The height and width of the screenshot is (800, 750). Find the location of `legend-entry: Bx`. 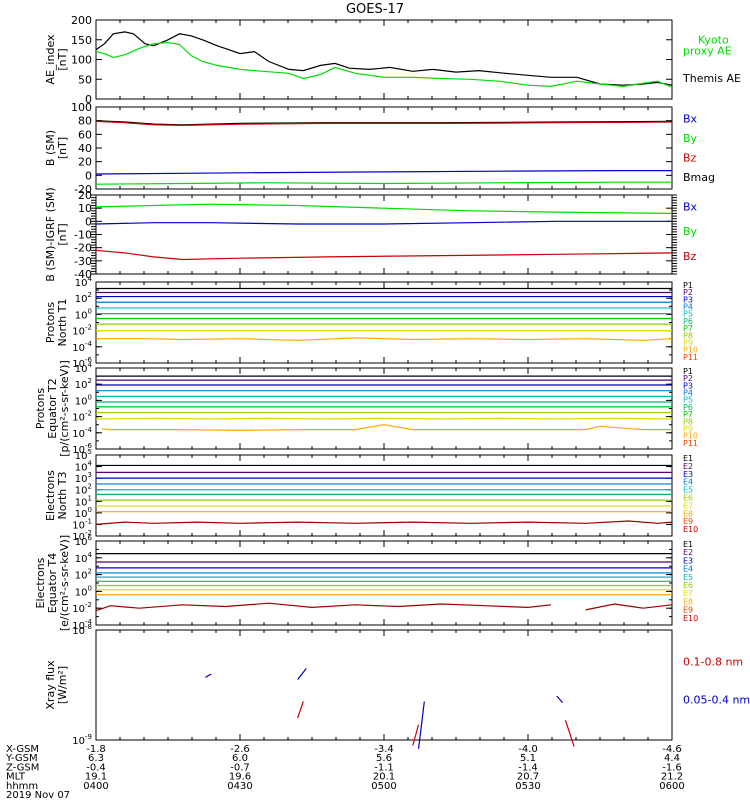

legend-entry: Bx is located at coordinates (690, 207).